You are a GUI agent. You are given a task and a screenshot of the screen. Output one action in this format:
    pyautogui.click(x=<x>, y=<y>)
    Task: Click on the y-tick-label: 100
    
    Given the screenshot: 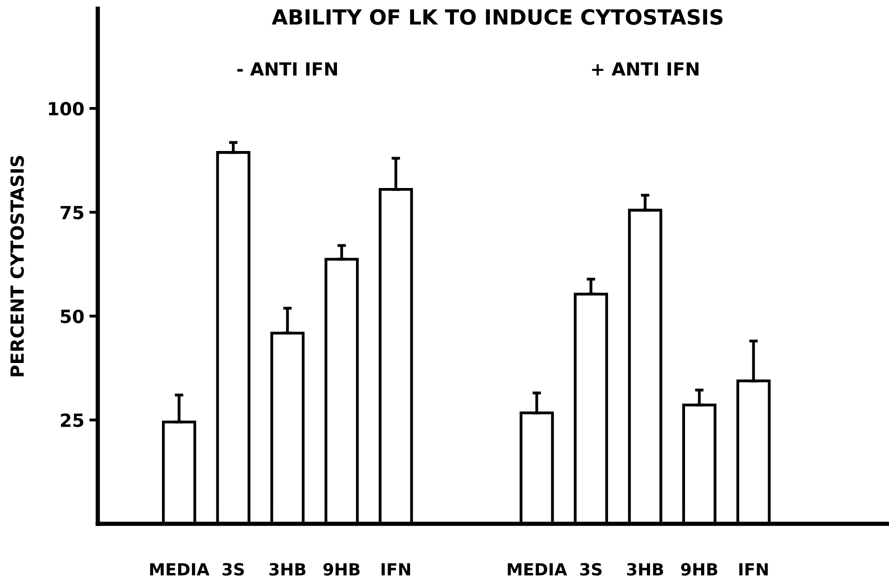 What is the action you would take?
    pyautogui.click(x=66, y=109)
    